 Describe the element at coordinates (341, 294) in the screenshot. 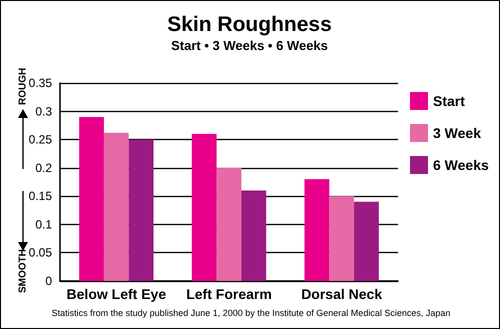

I see `x-tick-label: Dorsal Neck` at that location.